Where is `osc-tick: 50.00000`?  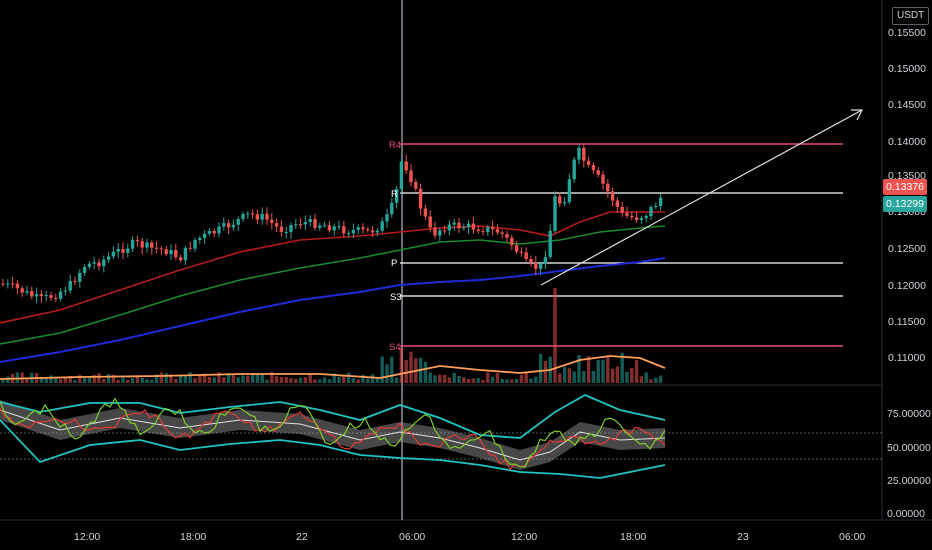
osc-tick: 50.00000 is located at coordinates (909, 448).